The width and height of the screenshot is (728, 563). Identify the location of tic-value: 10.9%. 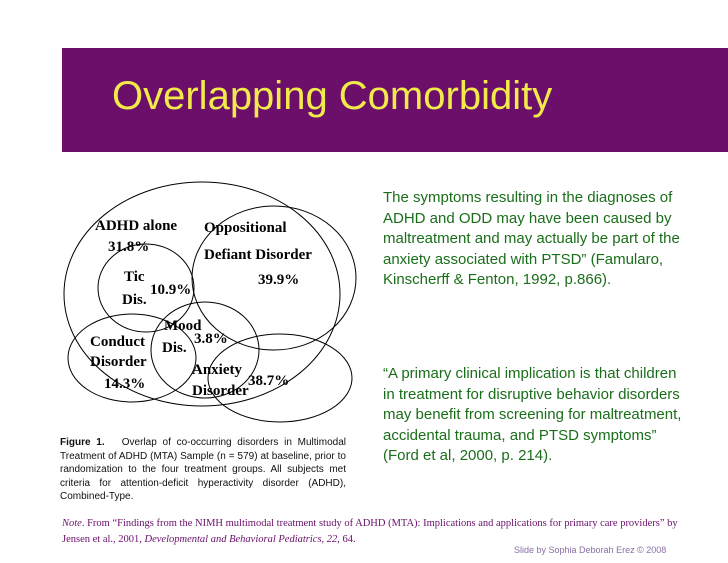
(170, 290).